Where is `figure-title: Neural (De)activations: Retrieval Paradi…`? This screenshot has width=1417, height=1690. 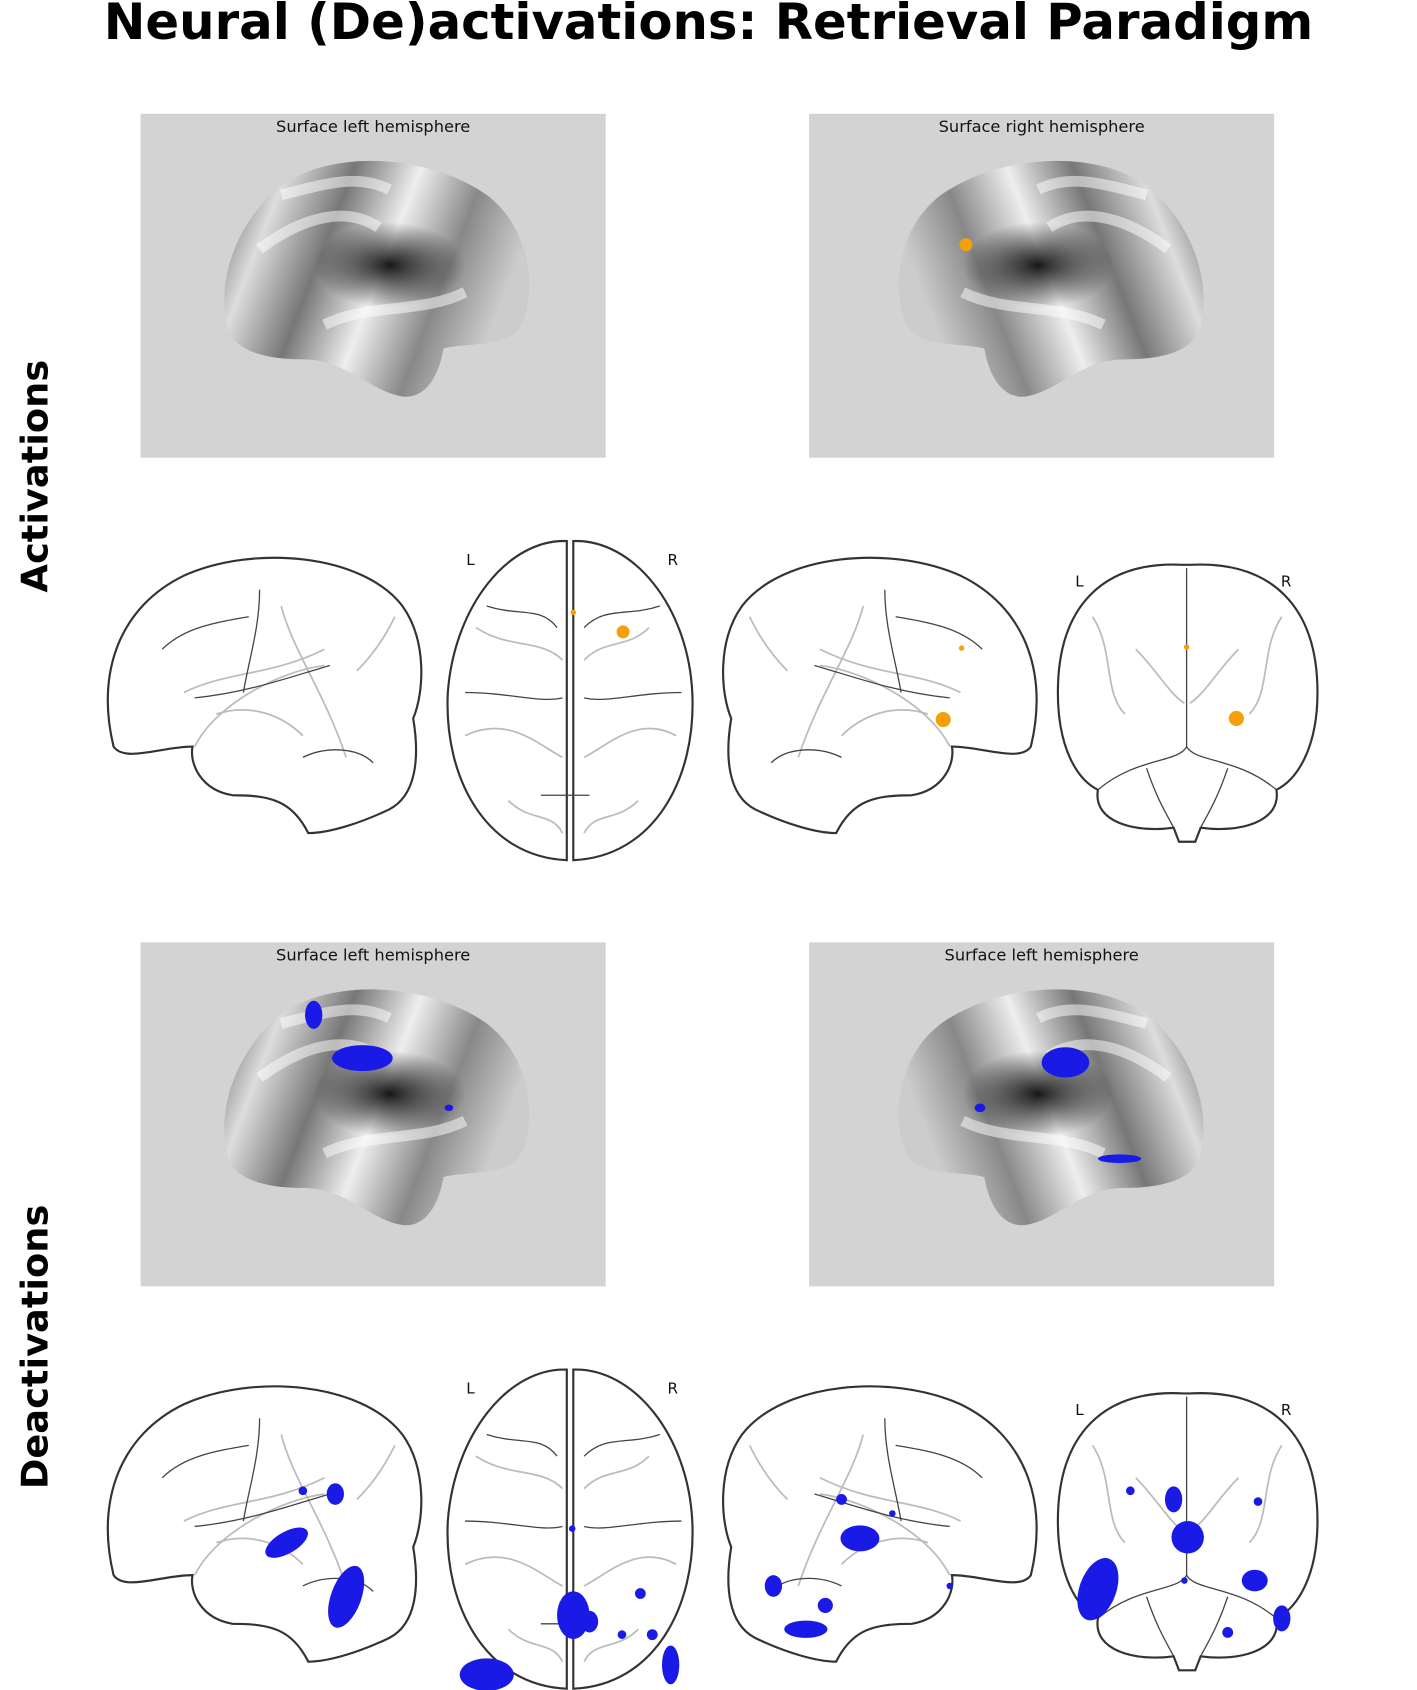 figure-title: Neural (De)activations: Retrieval Paradi… is located at coordinates (708, 25).